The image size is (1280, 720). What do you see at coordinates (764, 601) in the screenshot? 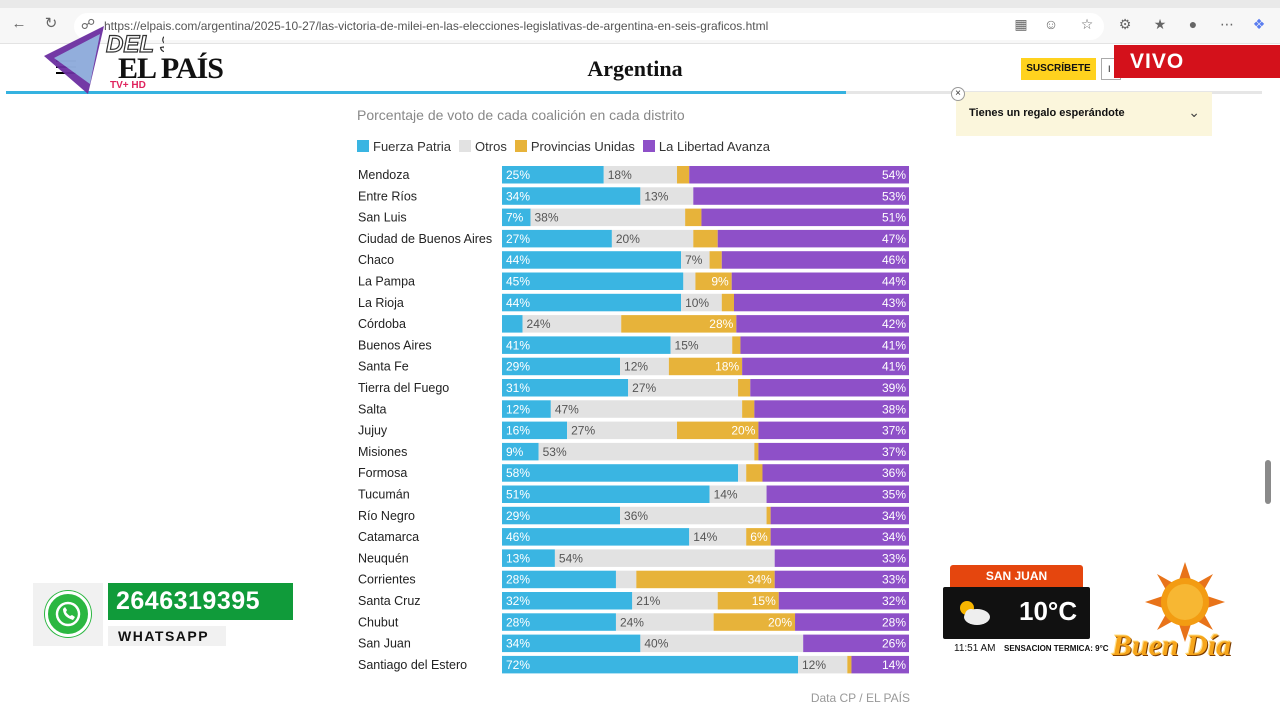
I see `data-label-pu: 15%` at bounding box center [764, 601].